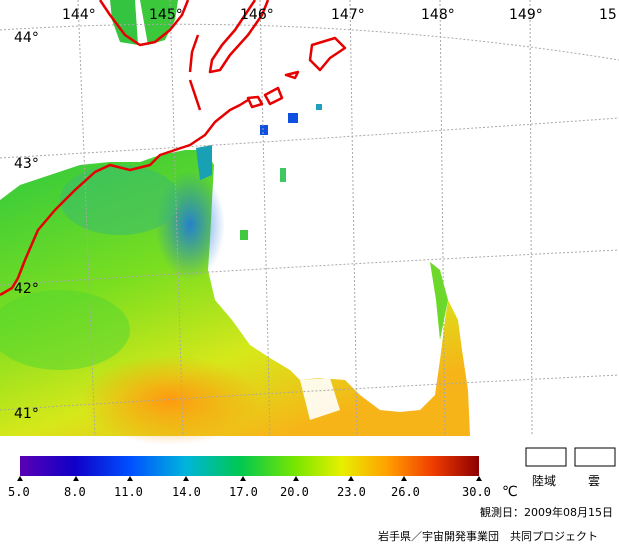  What do you see at coordinates (570, 467) in the screenshot?
I see `legend: 陸域 雲` at bounding box center [570, 467].